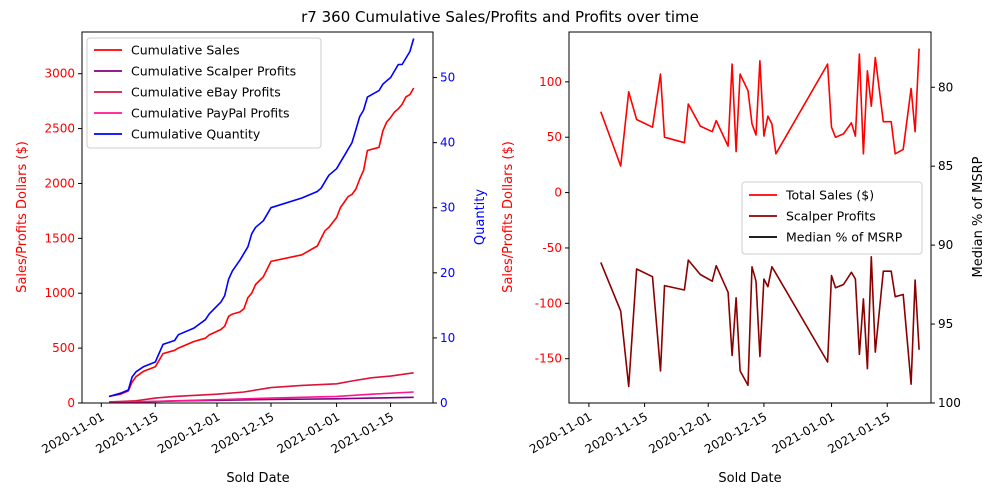  I want to click on y-tick-label: 50, so click(554, 137).